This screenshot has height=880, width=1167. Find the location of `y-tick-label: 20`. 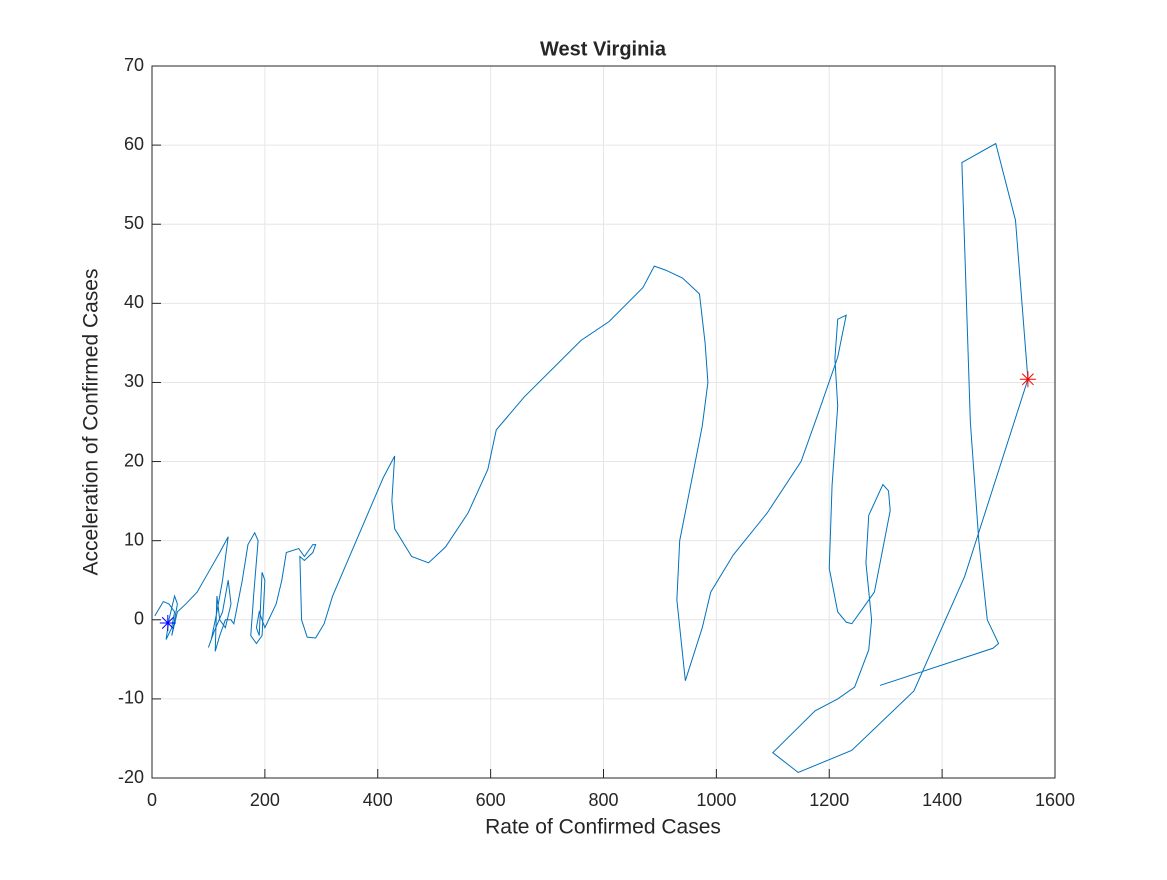

y-tick-label: 20 is located at coordinates (134, 460).